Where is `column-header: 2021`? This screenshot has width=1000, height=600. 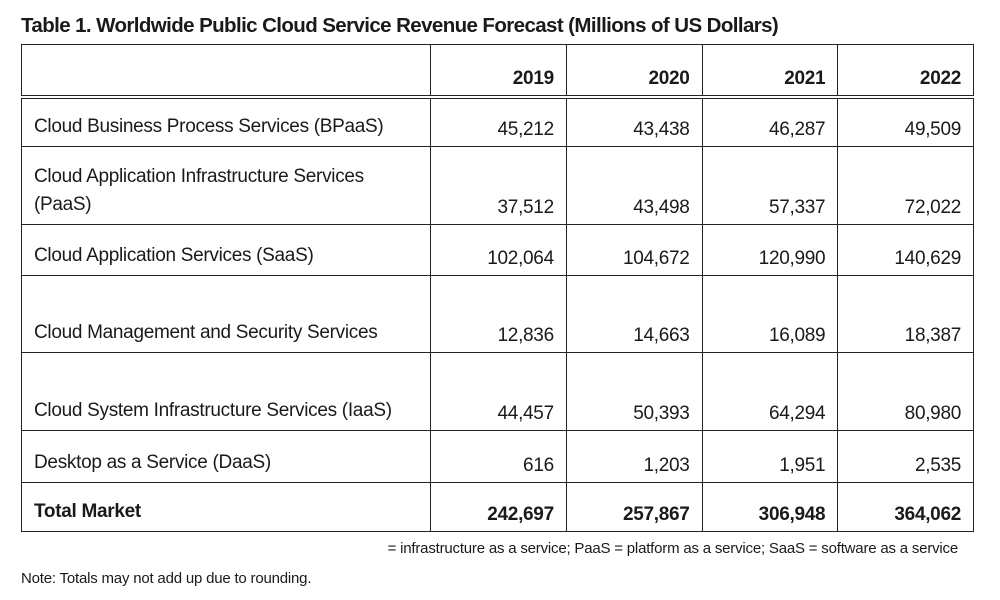 column-header: 2021 is located at coordinates (770, 71).